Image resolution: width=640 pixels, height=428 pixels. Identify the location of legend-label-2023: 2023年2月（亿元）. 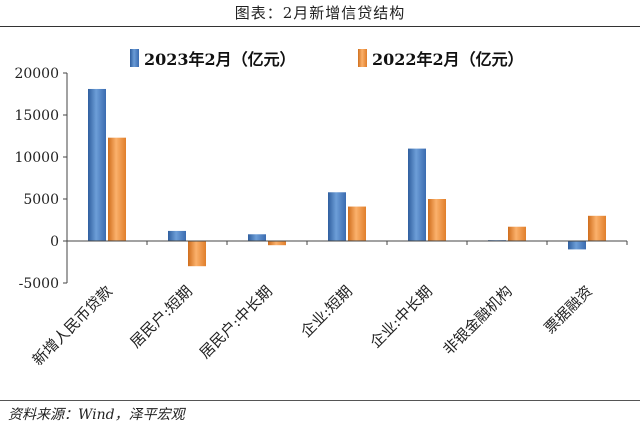
(220, 59).